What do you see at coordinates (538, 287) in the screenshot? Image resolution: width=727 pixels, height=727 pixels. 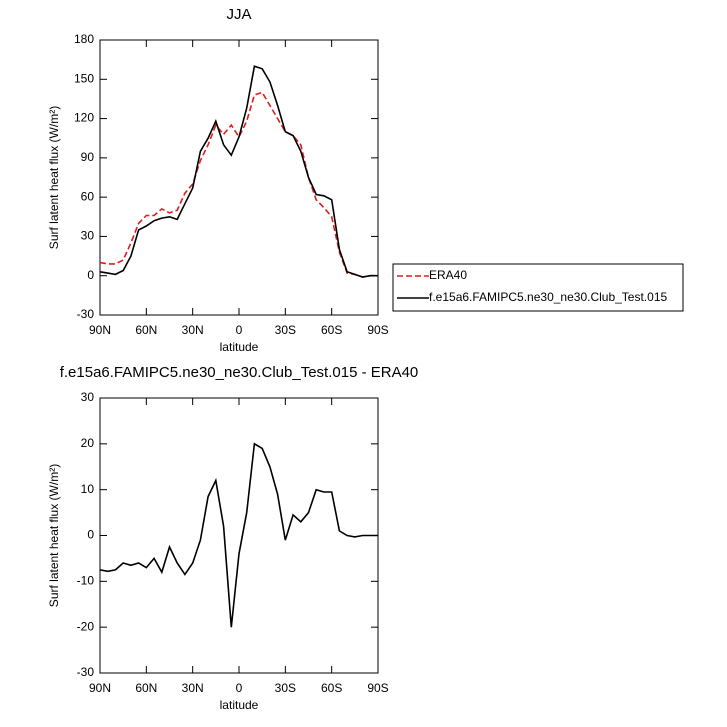 I see `legend-box` at bounding box center [538, 287].